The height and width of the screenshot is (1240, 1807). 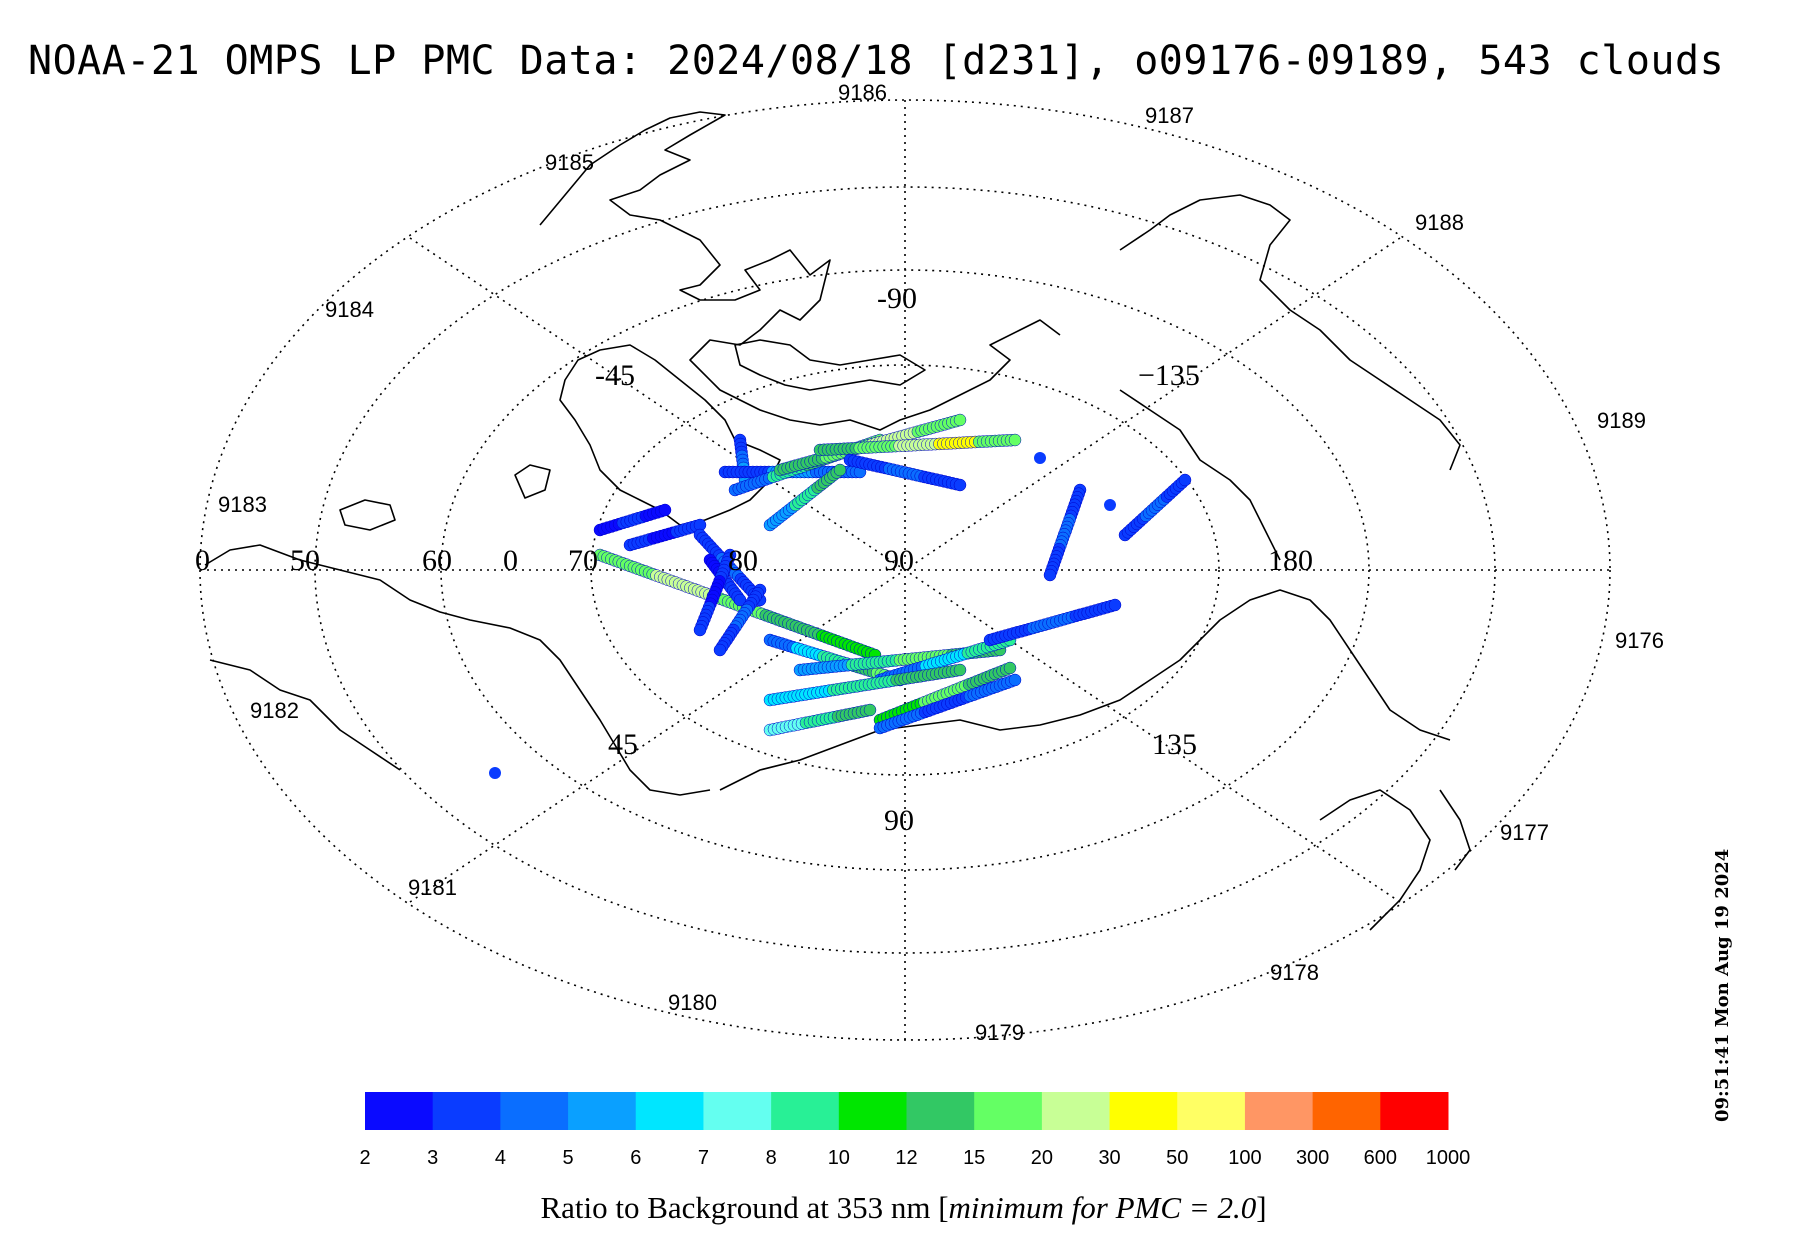 I want to click on grid-label-lon-135: 135, so click(x=1174, y=744).